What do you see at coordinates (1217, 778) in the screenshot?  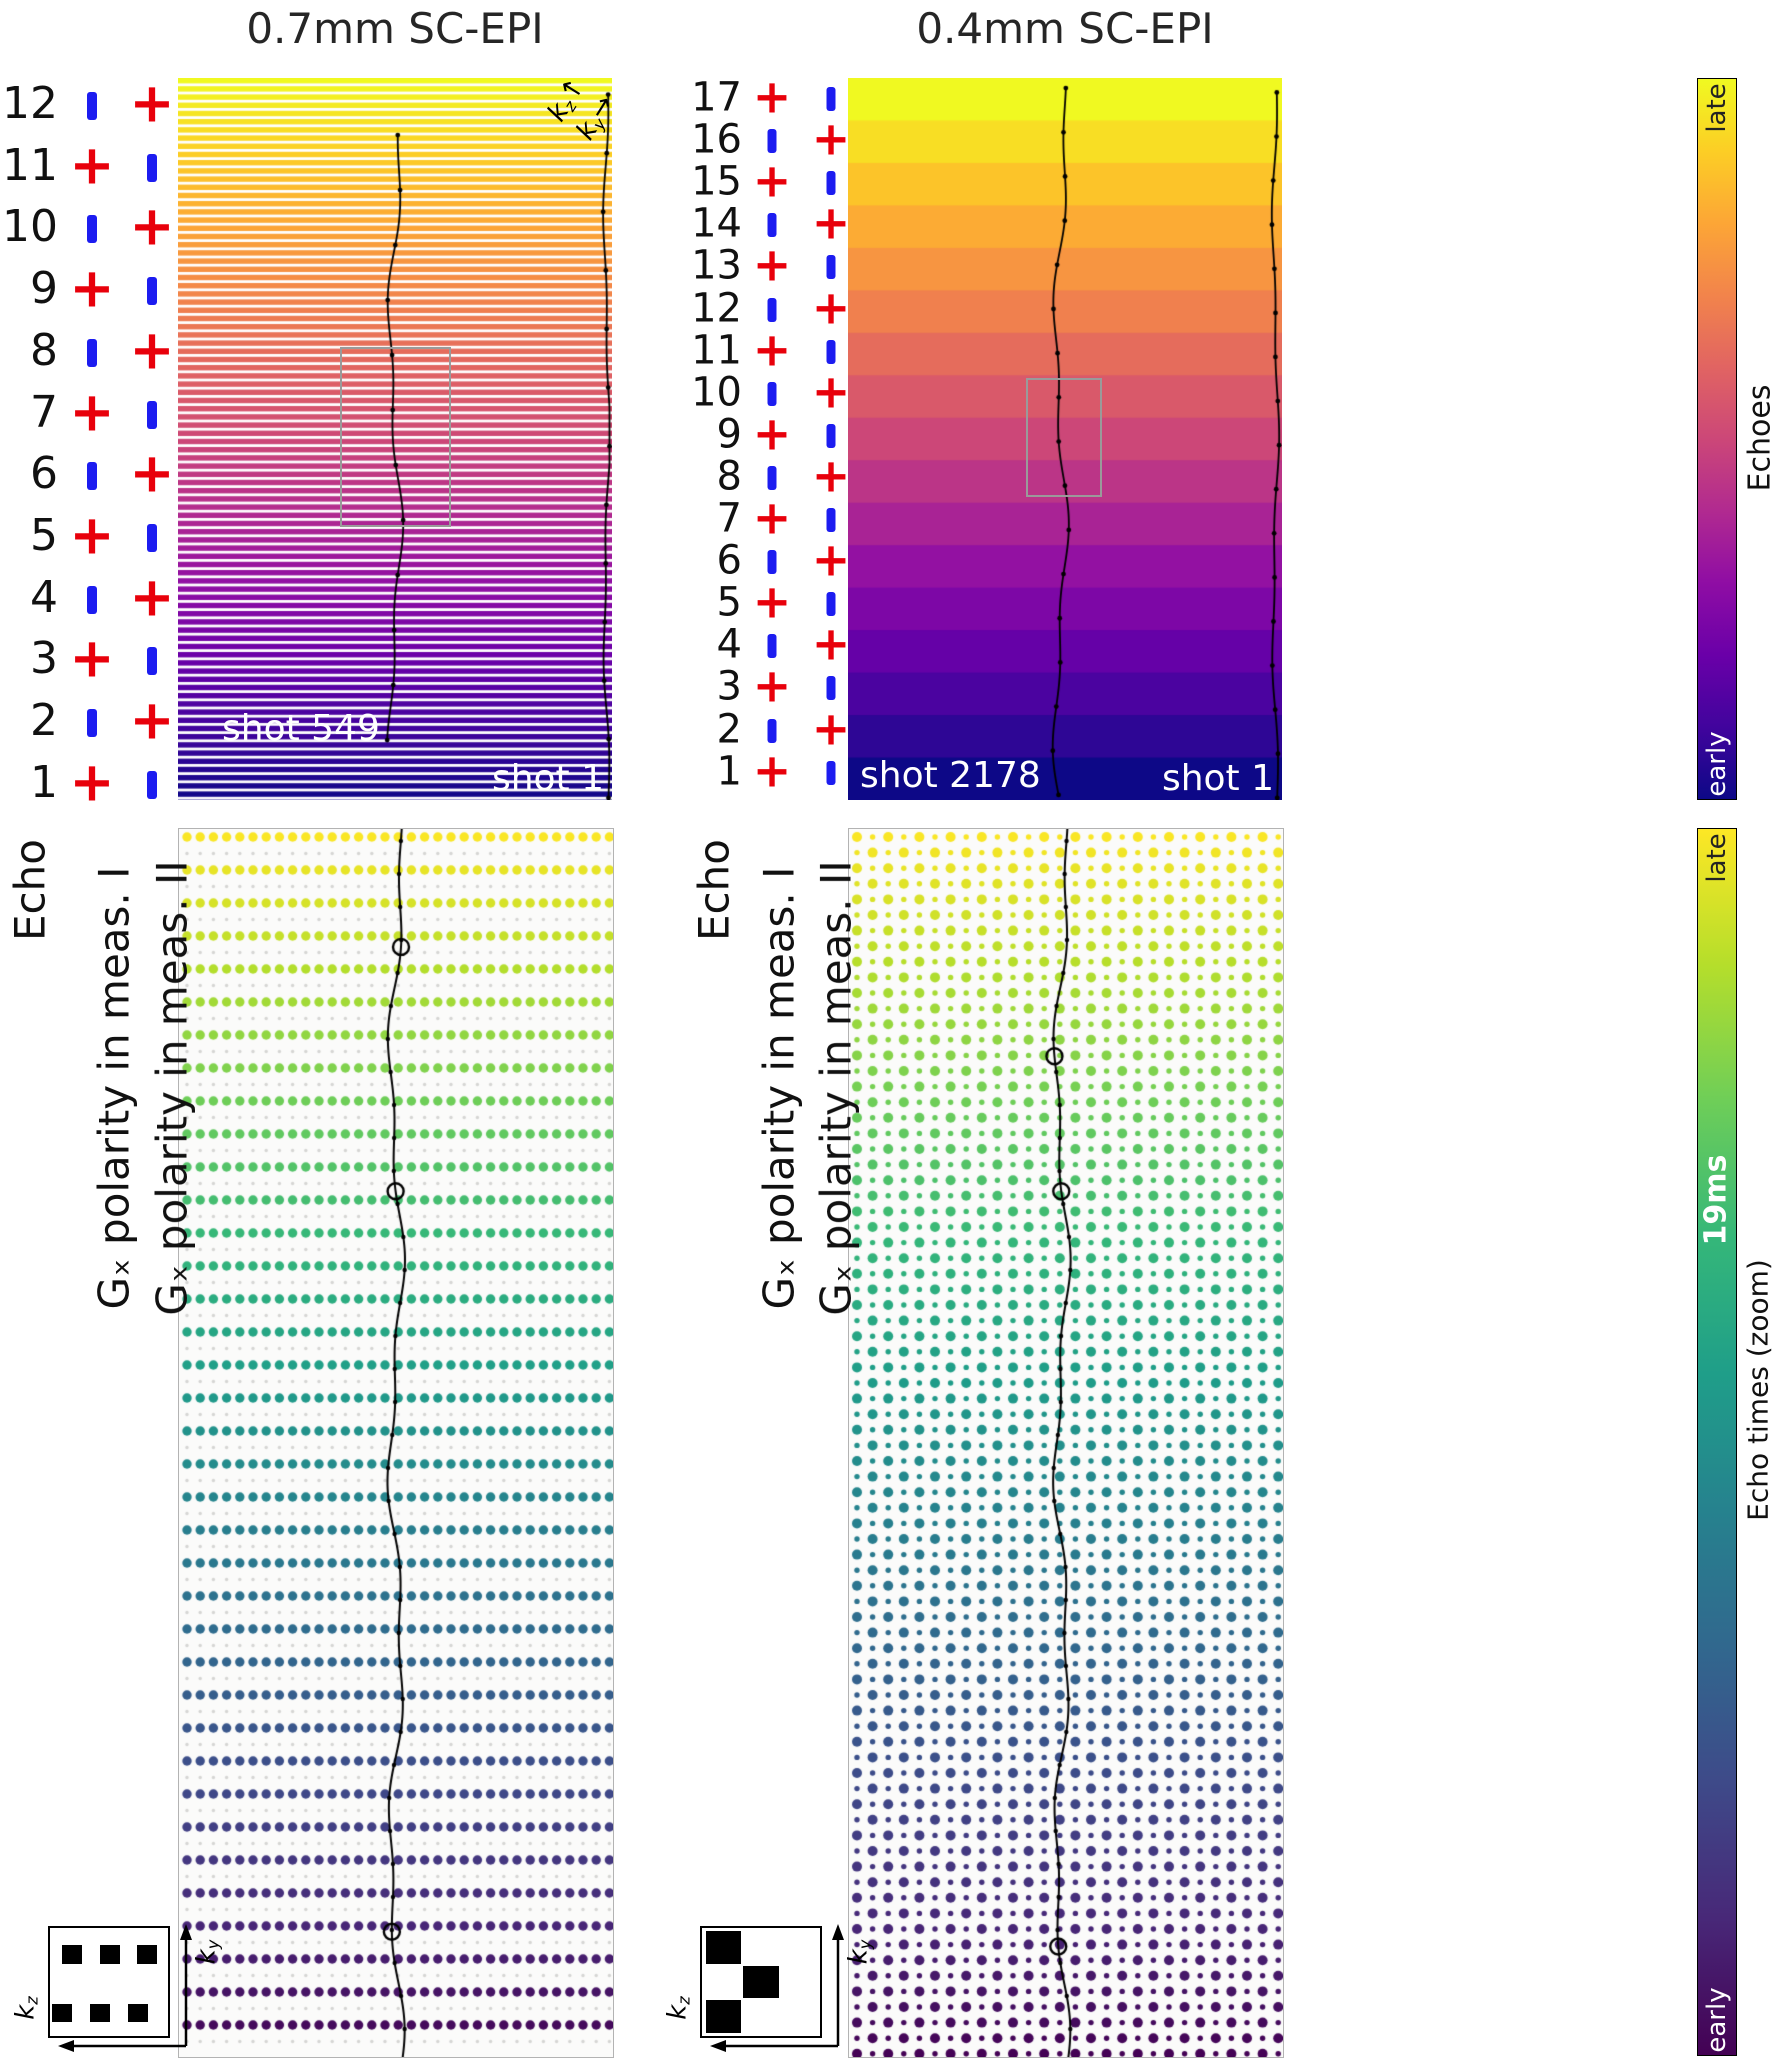 I see `shot-label-edge-right: shot 1` at bounding box center [1217, 778].